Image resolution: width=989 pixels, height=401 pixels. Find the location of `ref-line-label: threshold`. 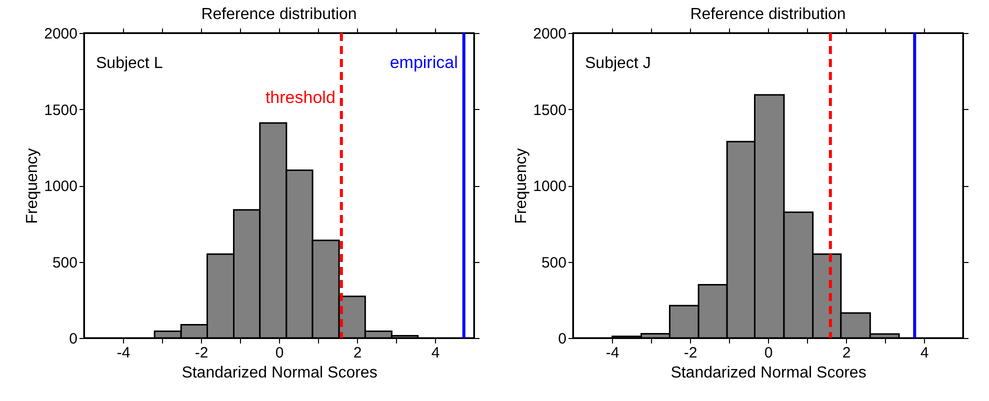

ref-line-label: threshold is located at coordinates (300, 97).